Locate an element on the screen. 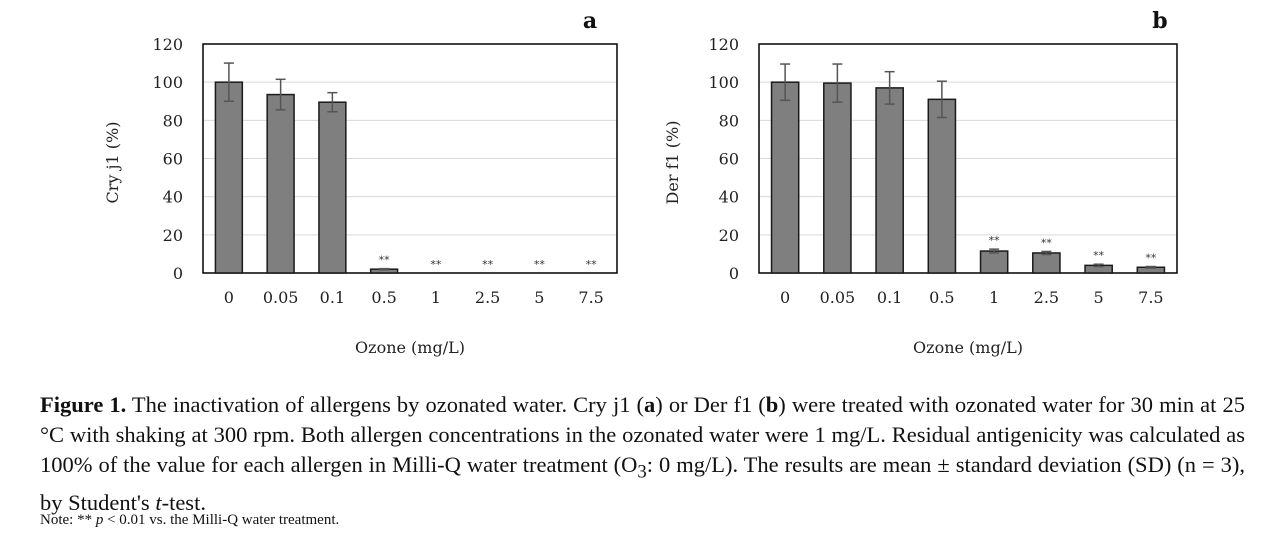 The image size is (1274, 551). caption-label: Figure 1. is located at coordinates (83, 404).